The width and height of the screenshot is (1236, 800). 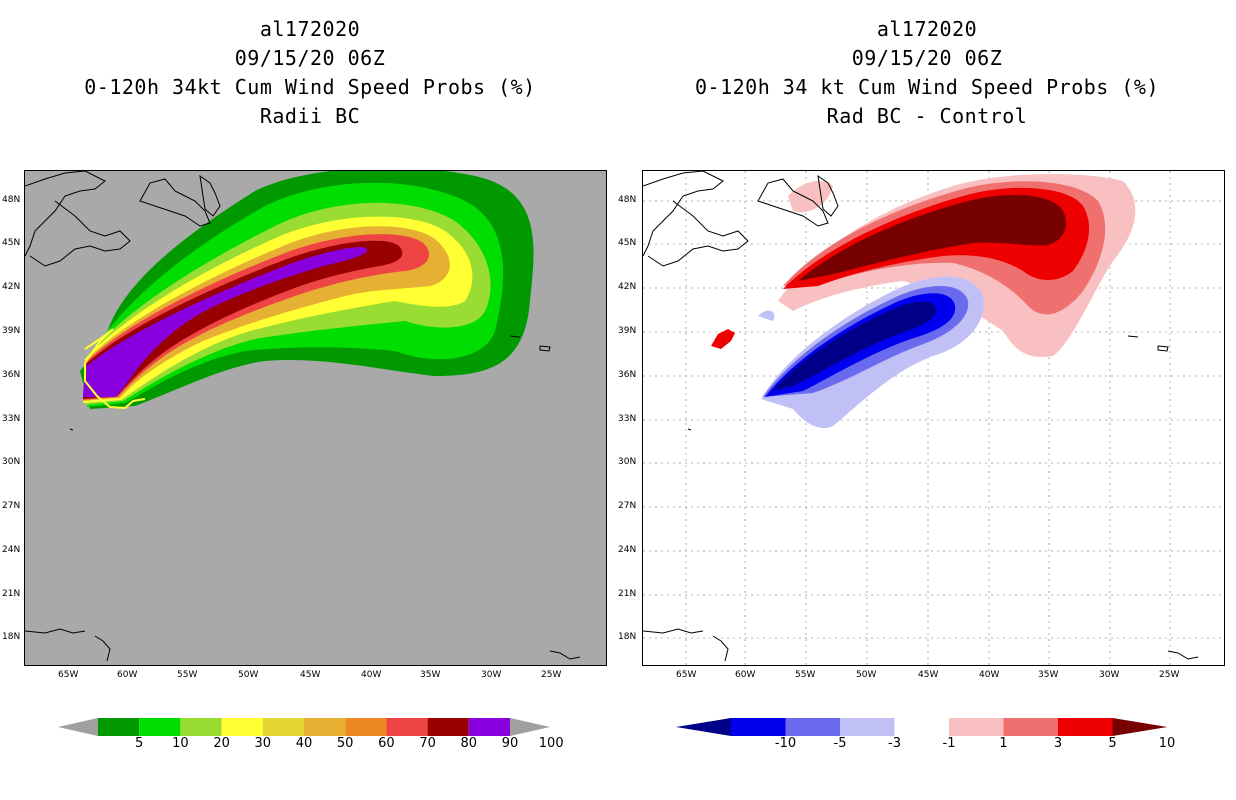 What do you see at coordinates (386, 743) in the screenshot?
I see `colorbar-label: 60` at bounding box center [386, 743].